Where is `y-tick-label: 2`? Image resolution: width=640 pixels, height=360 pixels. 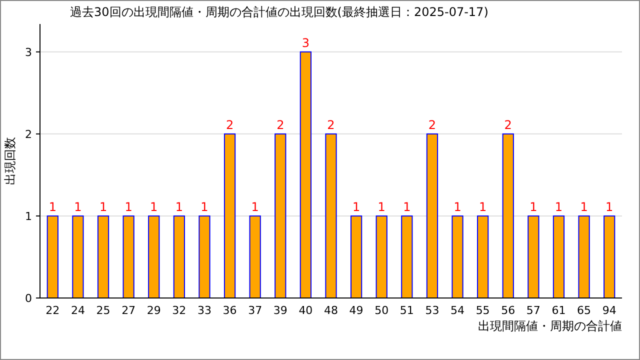 y-tick-label: 2 is located at coordinates (28, 134).